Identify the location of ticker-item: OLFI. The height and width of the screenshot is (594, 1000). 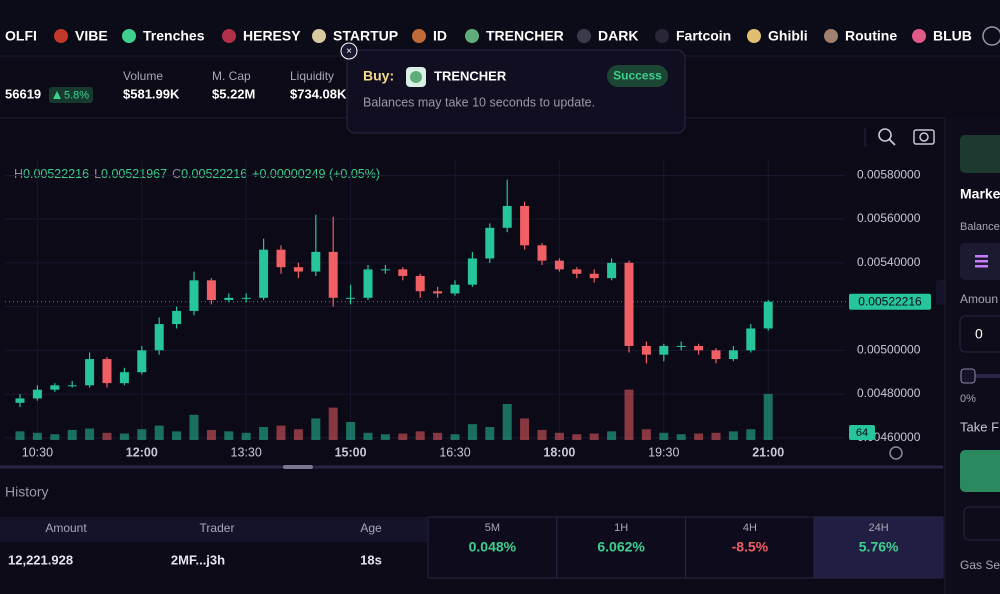
(21, 36).